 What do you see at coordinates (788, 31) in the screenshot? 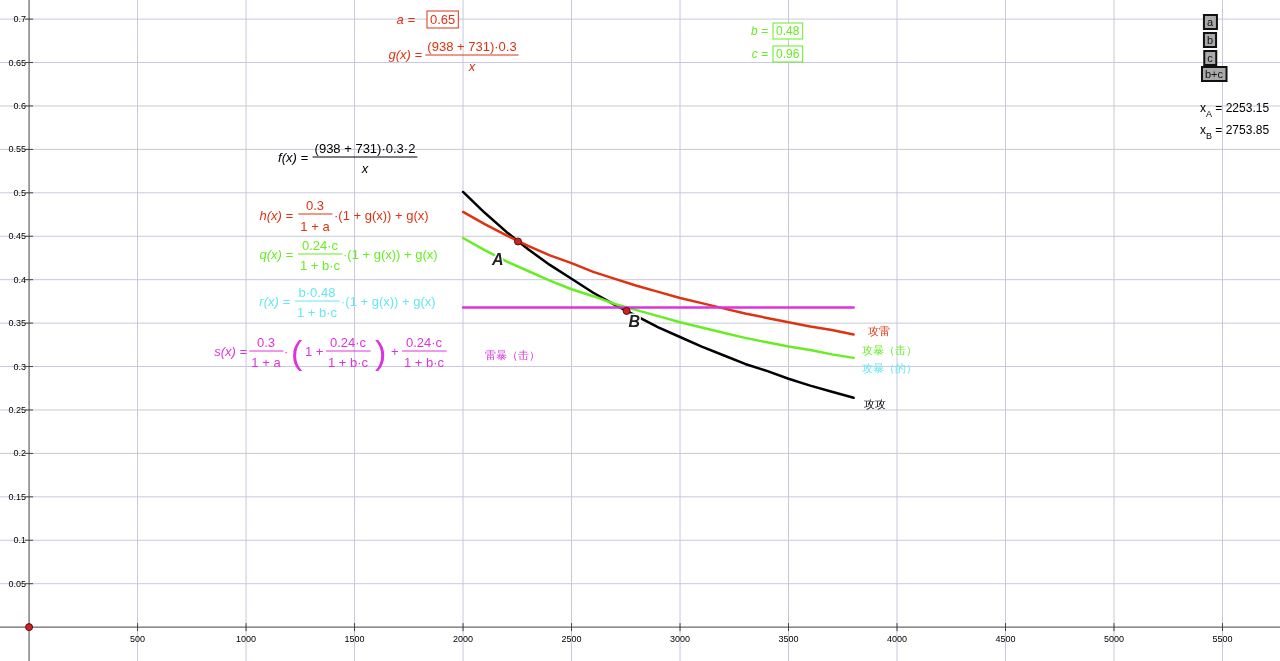
I see `annotation: 0.48` at bounding box center [788, 31].